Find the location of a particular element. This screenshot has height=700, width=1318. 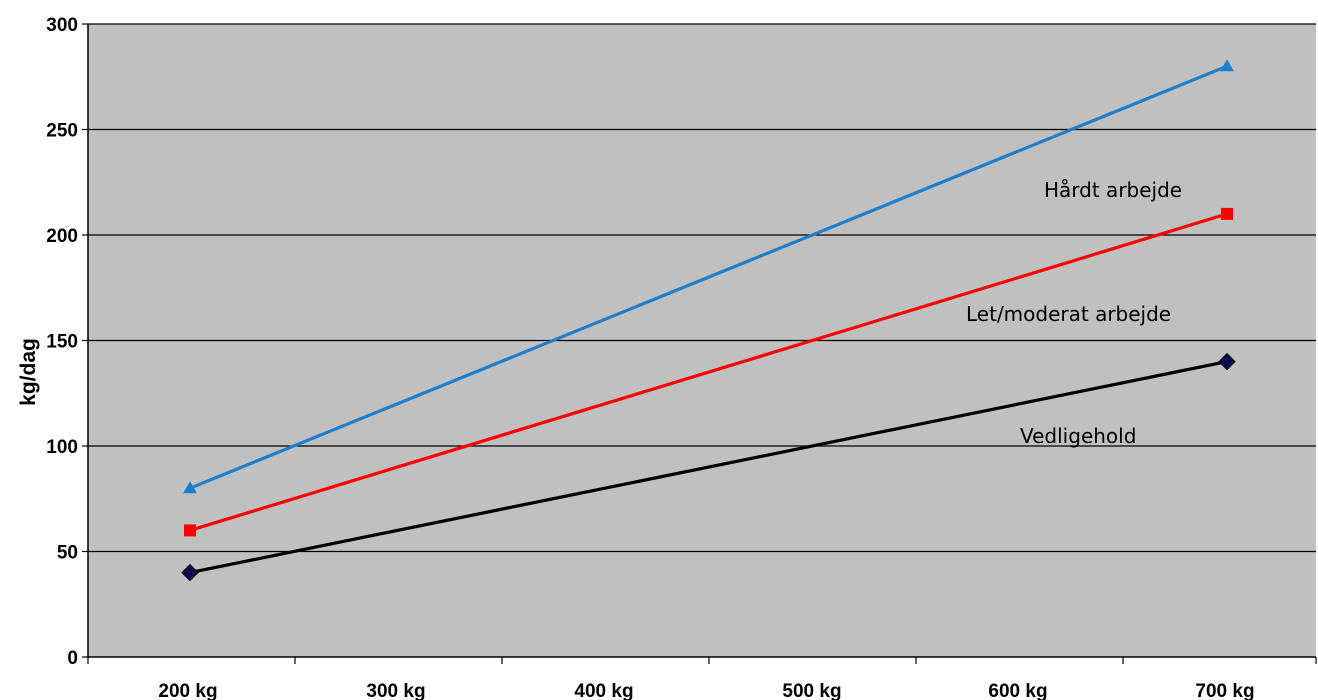

x-tick-labels: 200 kg 300 kg 400 kg 500 kg 600 kg 700 kg is located at coordinates (702, 678).